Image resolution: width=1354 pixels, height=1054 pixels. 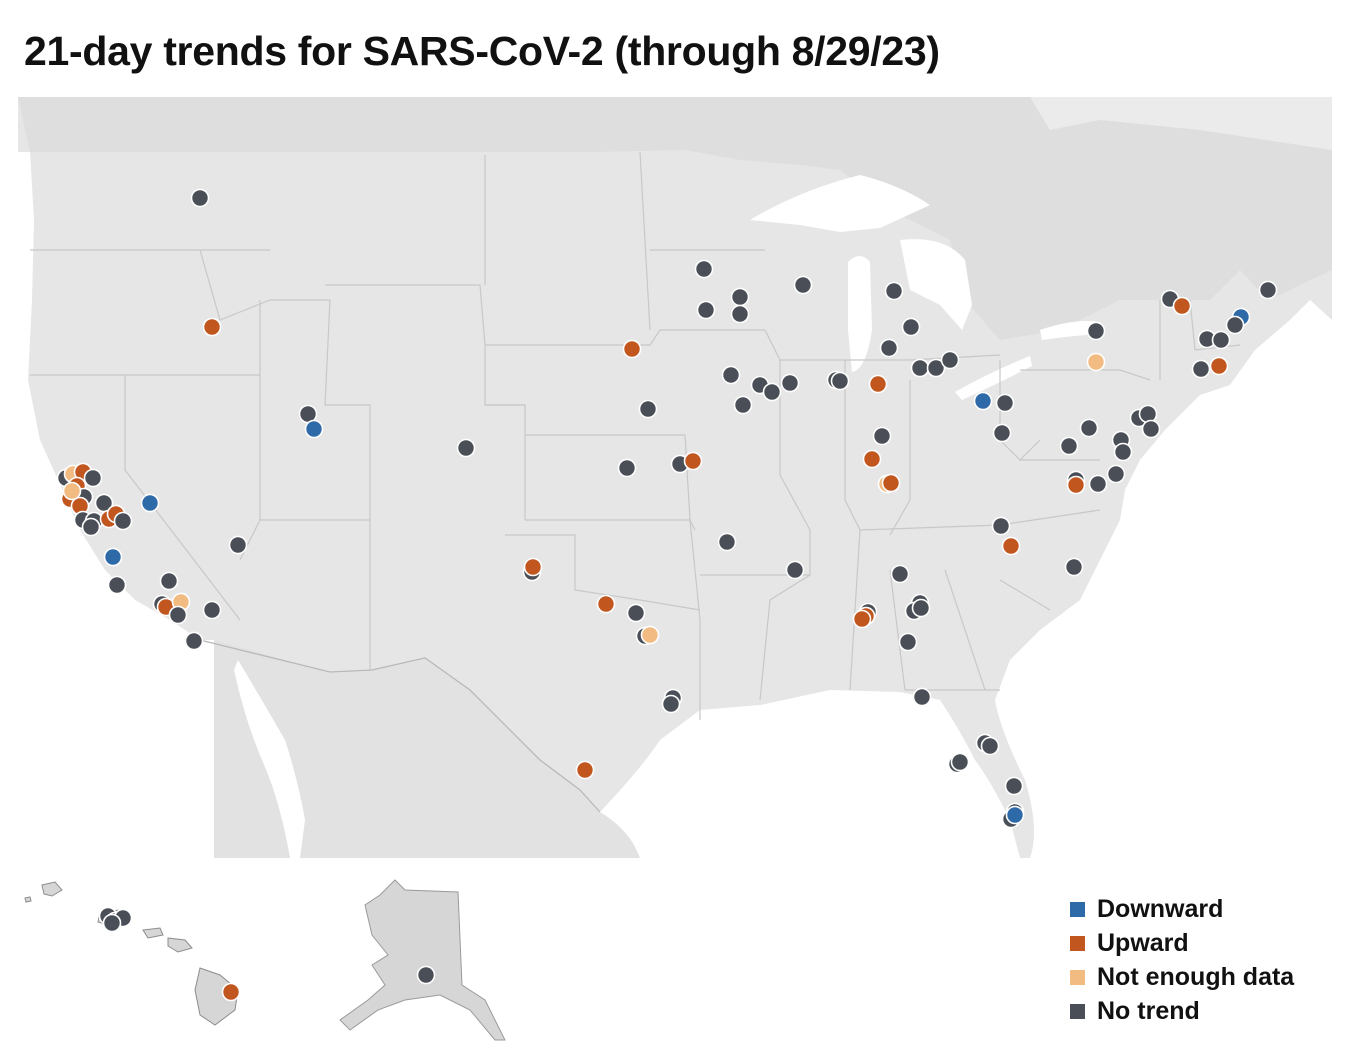 What do you see at coordinates (936, 284) in the screenshot?
I see `lake-huron` at bounding box center [936, 284].